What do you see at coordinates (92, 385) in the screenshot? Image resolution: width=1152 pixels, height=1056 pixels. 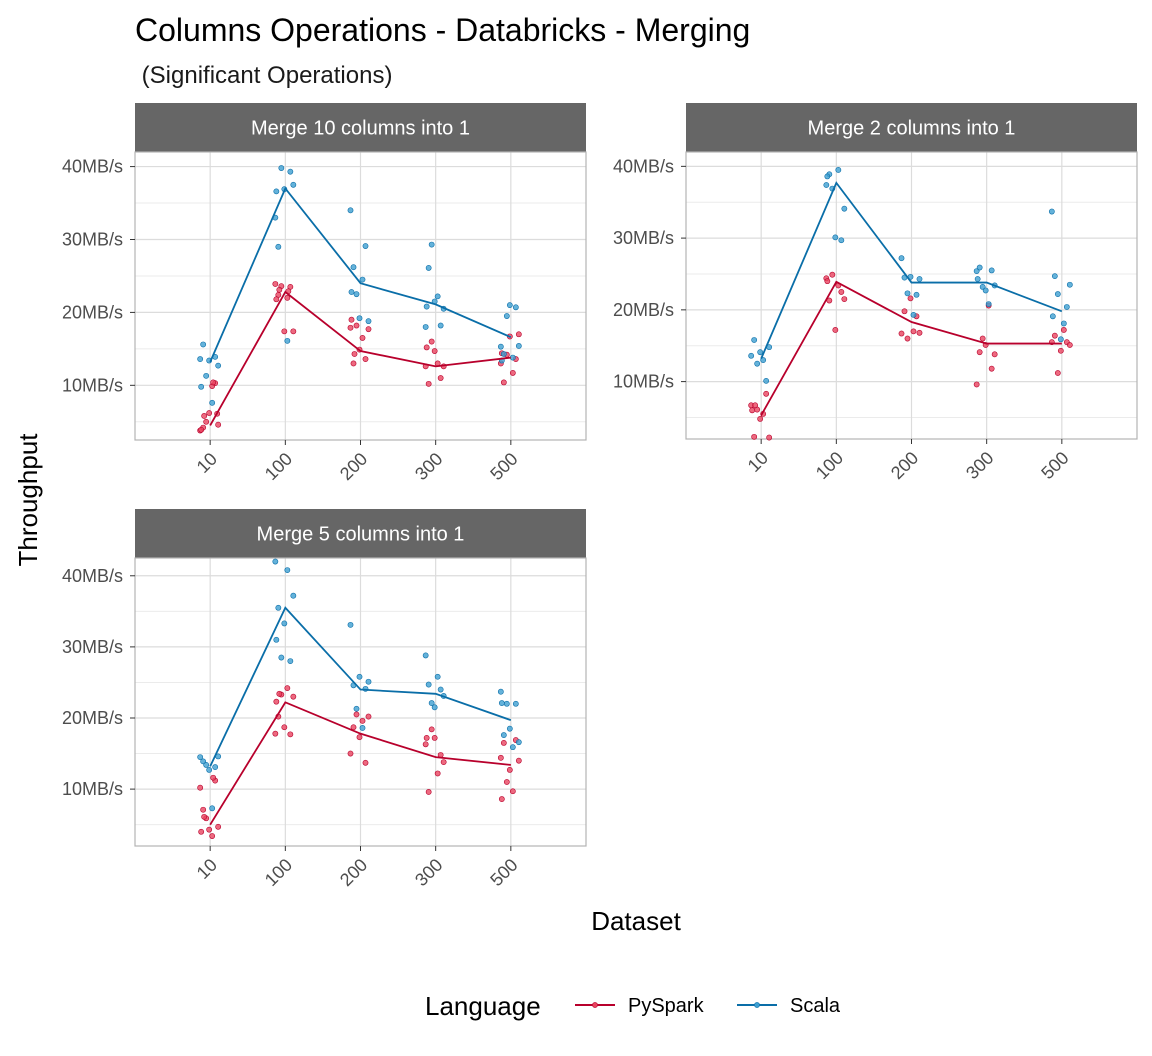 I see `y-tick-label: 10MB/s` at bounding box center [92, 385].